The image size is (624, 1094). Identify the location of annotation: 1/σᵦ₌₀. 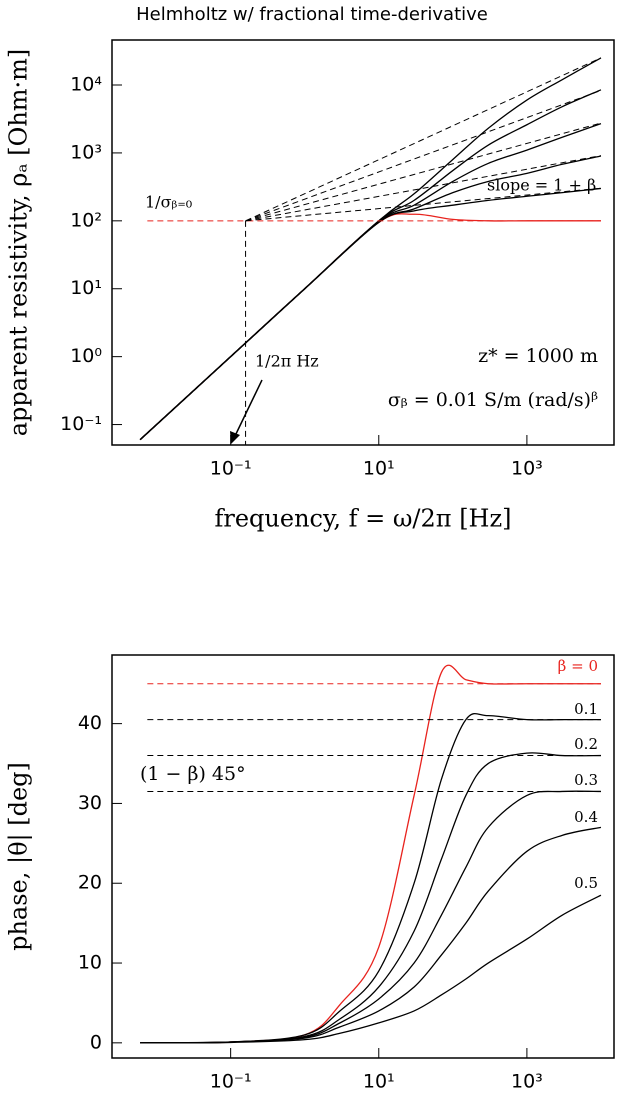
(168, 202).